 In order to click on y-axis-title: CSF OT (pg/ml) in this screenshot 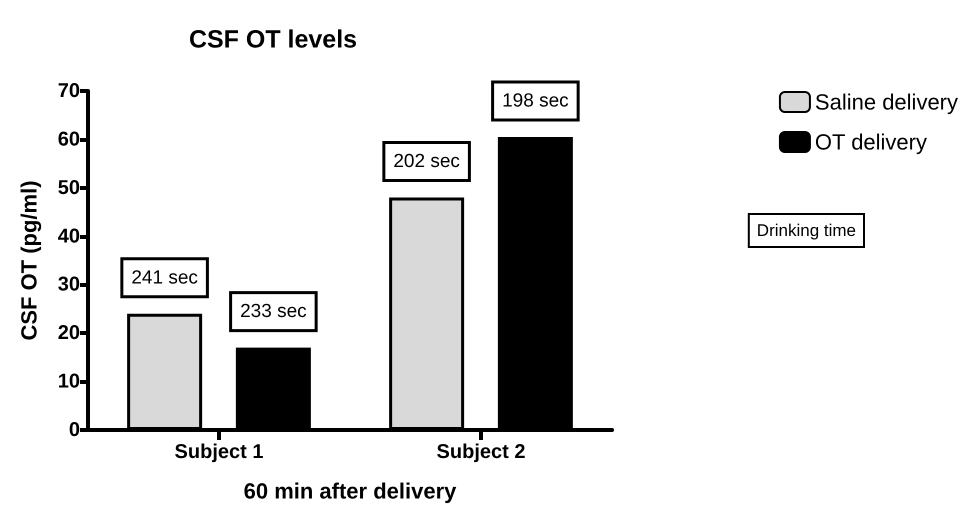, I will do `click(29, 260)`.